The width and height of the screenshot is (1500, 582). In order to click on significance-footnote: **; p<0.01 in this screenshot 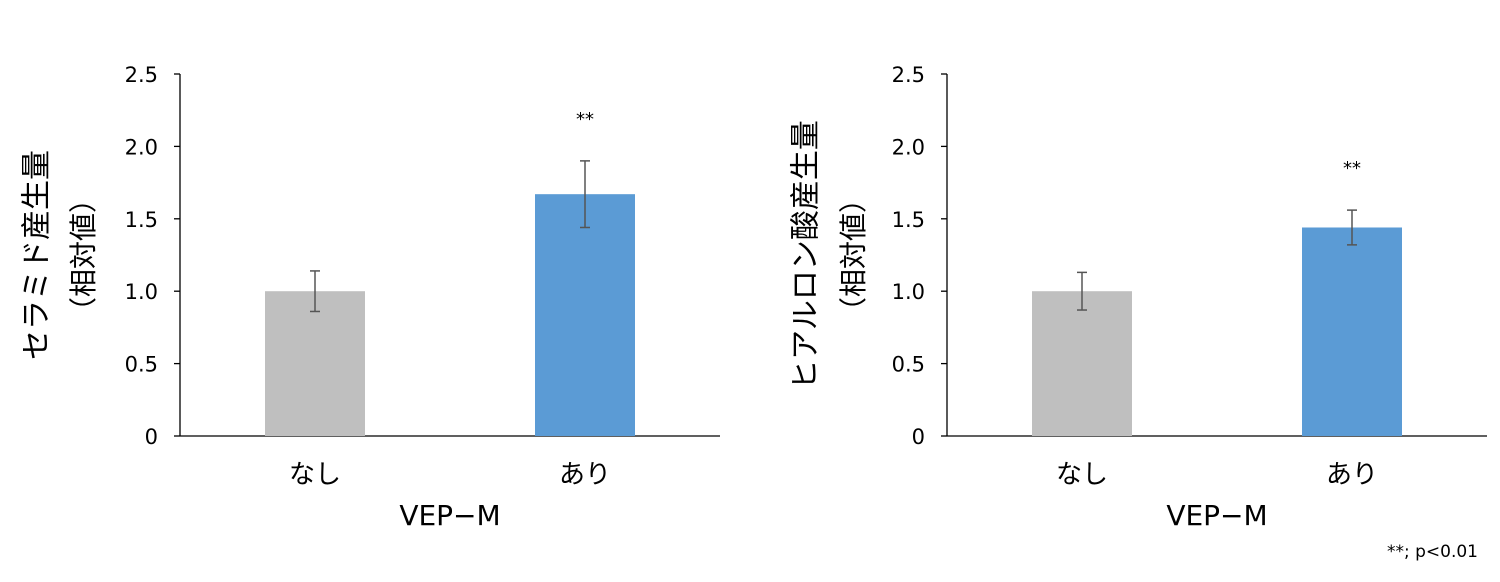, I will do `click(1432, 552)`.